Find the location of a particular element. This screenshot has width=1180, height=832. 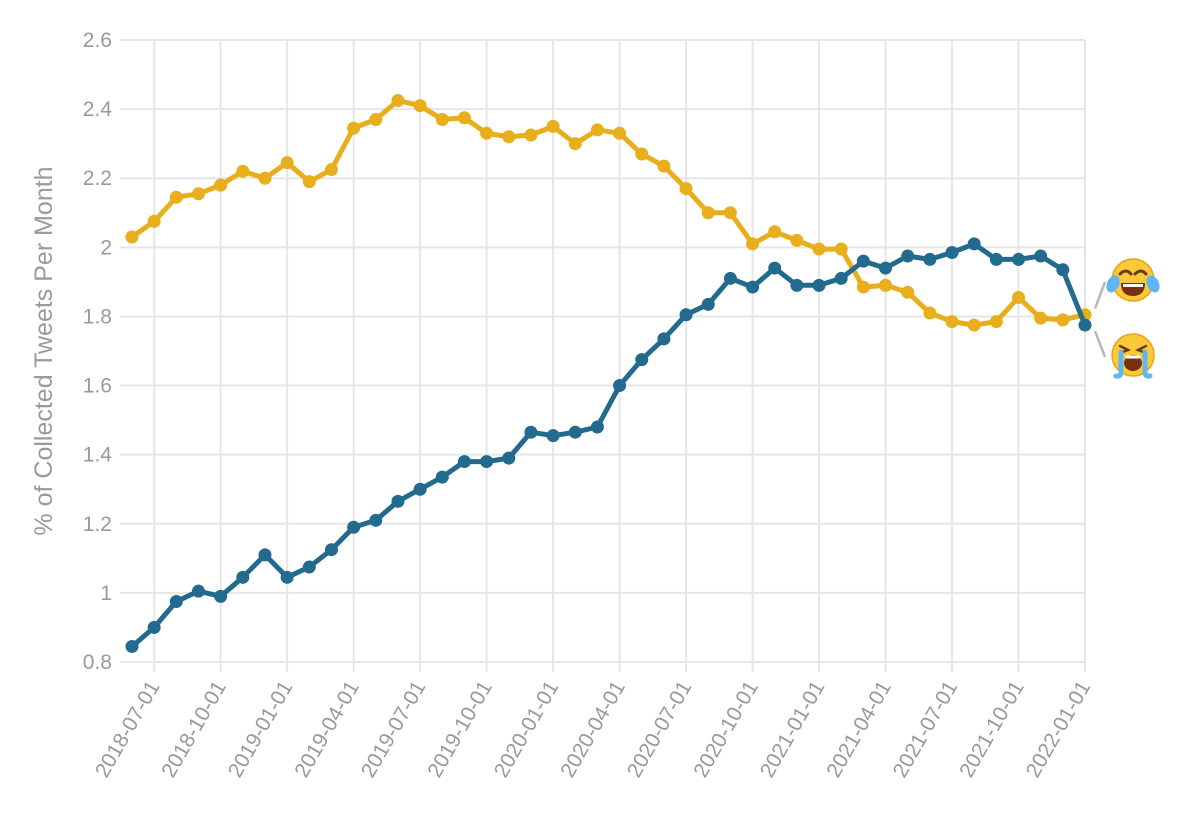

y-tick-label: 1.4 is located at coordinates (98, 455).